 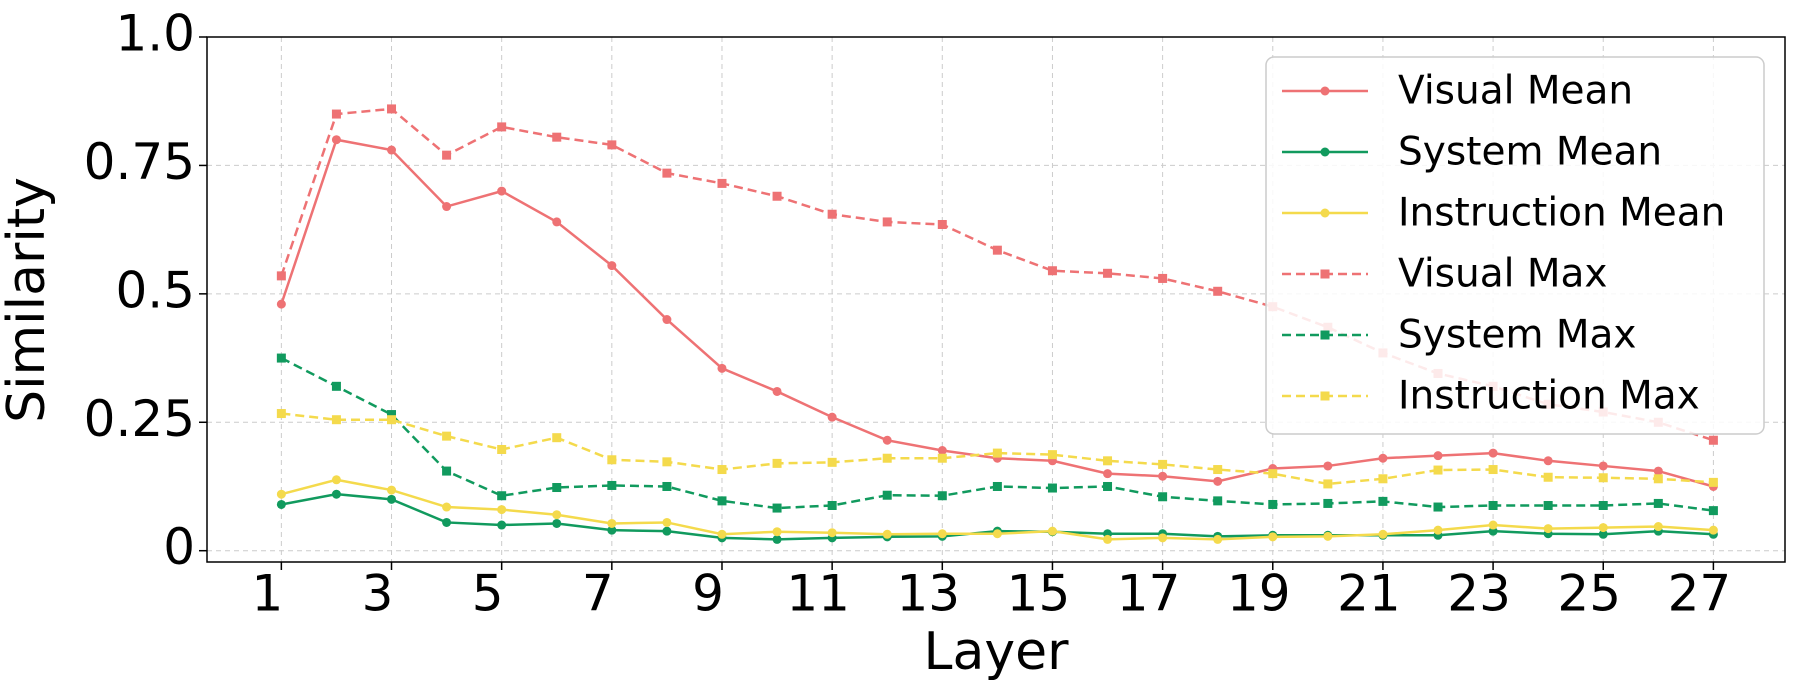 What do you see at coordinates (1530, 152) in the screenshot?
I see `legend-label: System Mean` at bounding box center [1530, 152].